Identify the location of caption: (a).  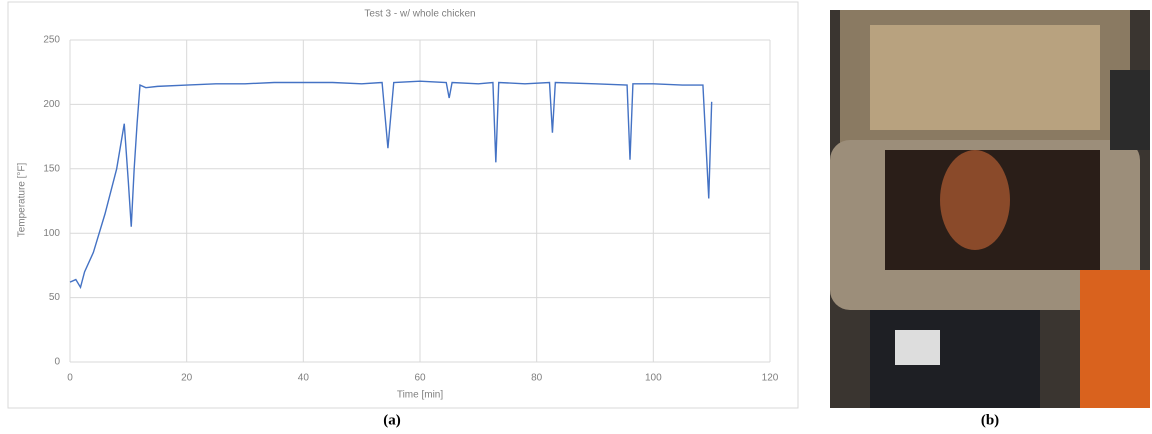
(392, 420).